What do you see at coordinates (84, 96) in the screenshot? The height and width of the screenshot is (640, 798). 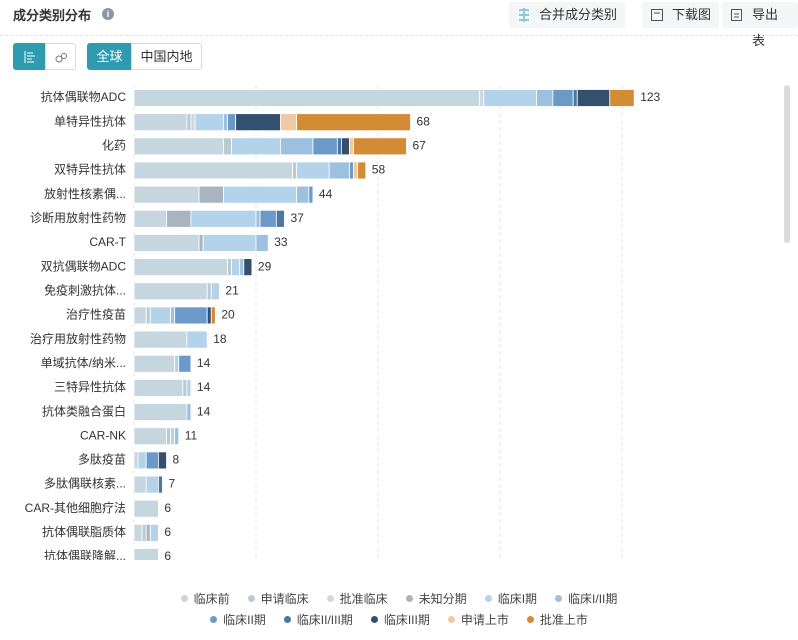 I see `y-tick-label: 抗体偶联物ADC` at bounding box center [84, 96].